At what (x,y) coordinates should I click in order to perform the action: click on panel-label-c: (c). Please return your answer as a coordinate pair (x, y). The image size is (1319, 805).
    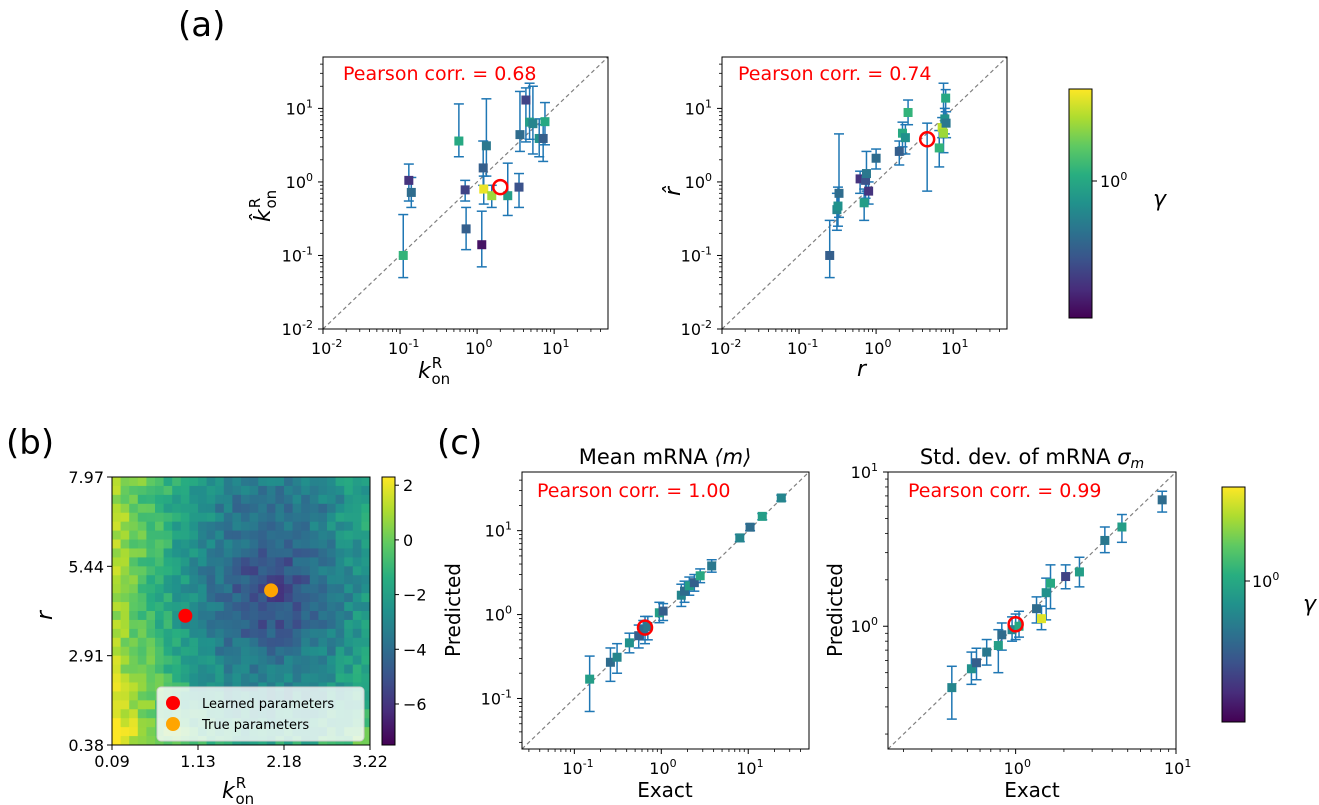
    Looking at the image, I should click on (459, 443).